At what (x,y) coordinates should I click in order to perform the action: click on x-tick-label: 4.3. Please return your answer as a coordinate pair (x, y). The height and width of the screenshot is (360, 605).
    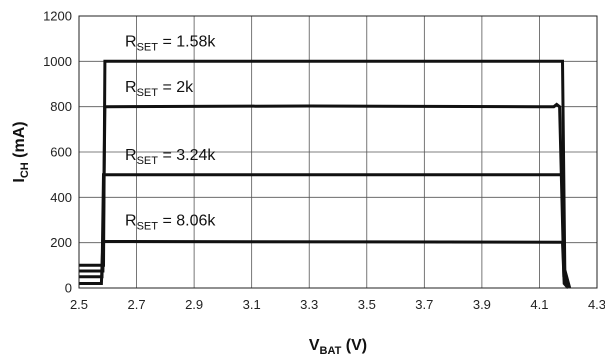
    Looking at the image, I should click on (596, 304).